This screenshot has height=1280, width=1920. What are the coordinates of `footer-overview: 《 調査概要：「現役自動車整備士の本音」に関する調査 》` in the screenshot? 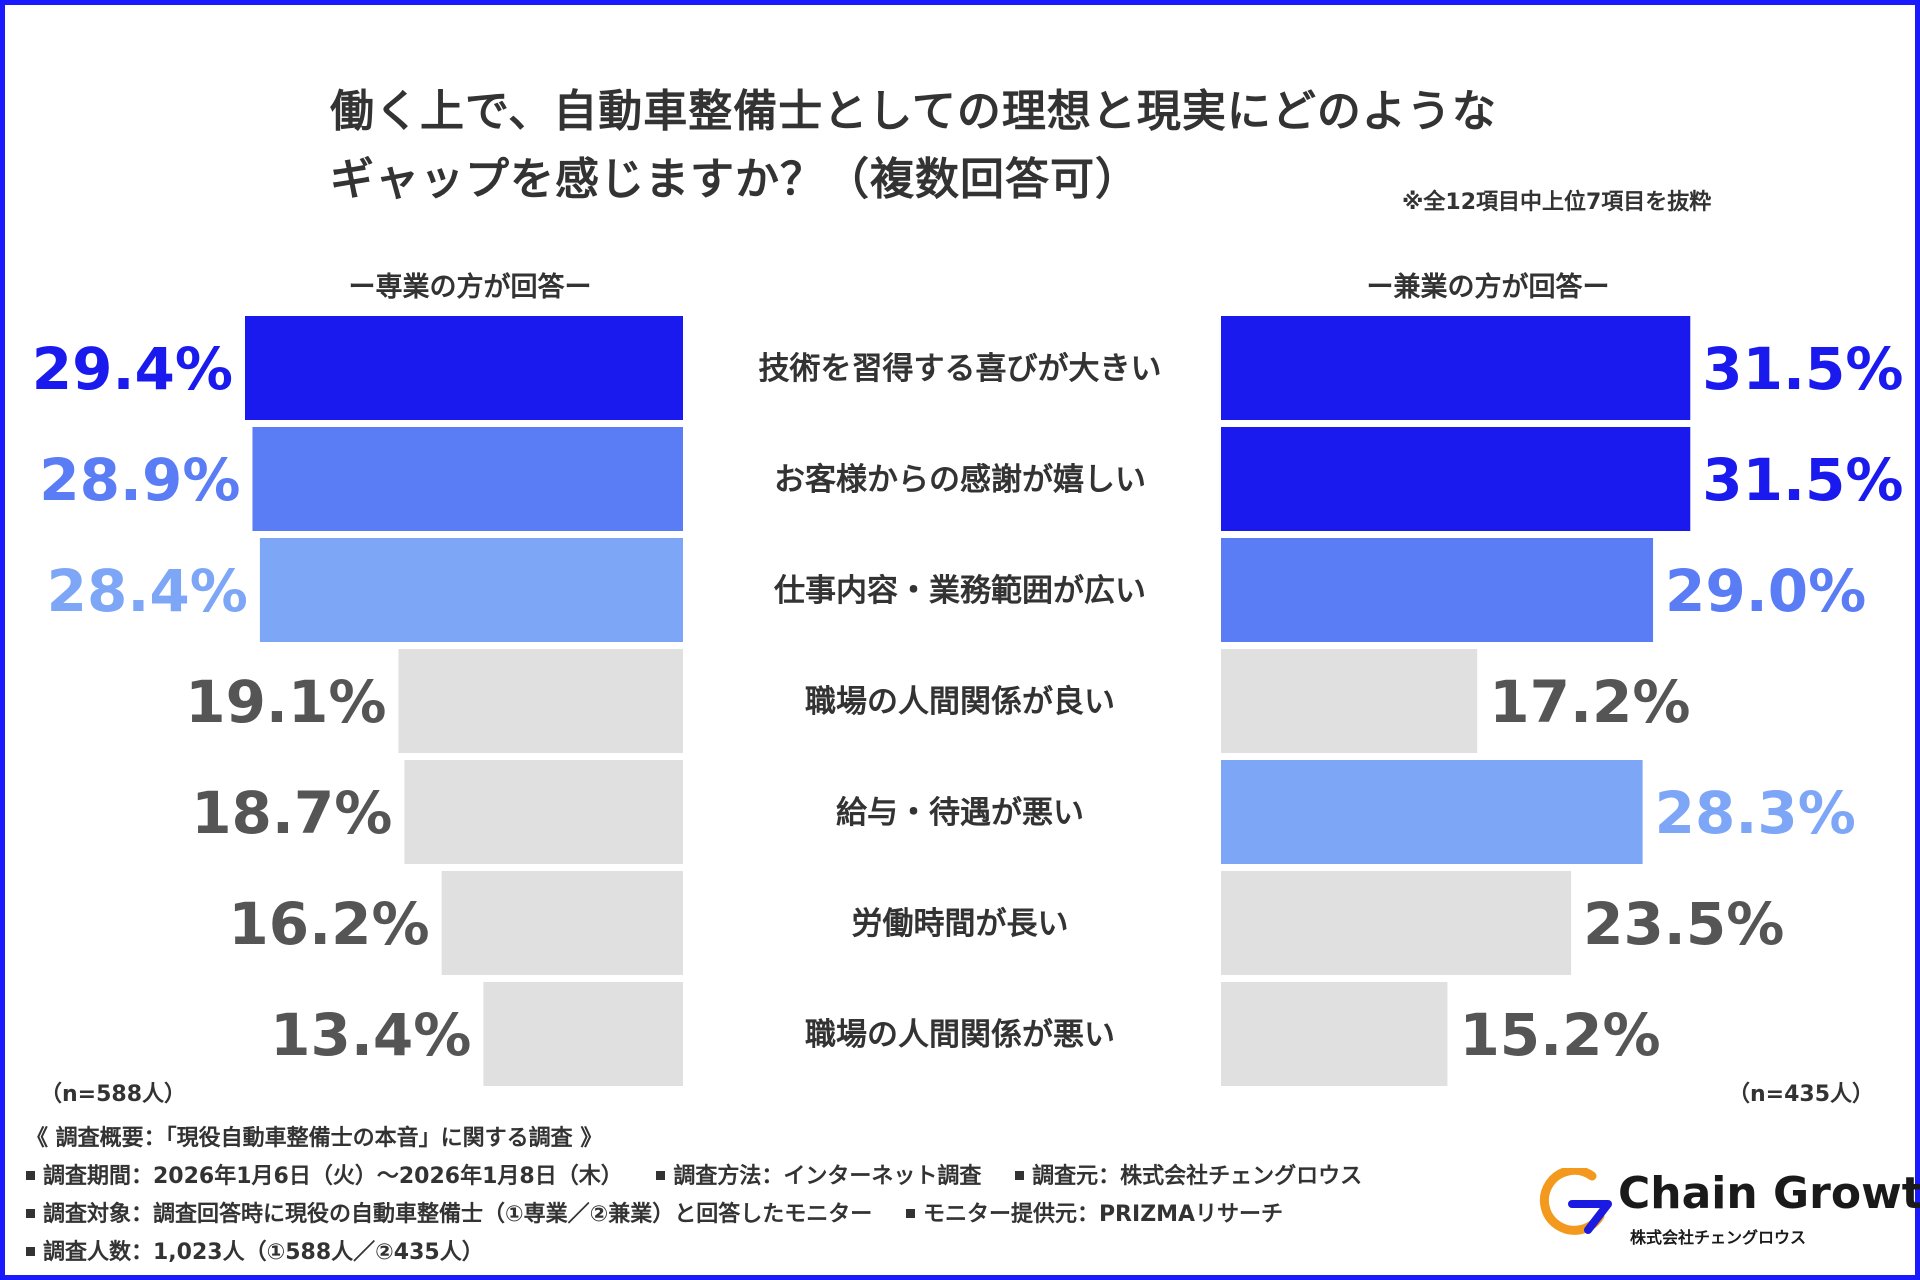 It's located at (314, 1138).